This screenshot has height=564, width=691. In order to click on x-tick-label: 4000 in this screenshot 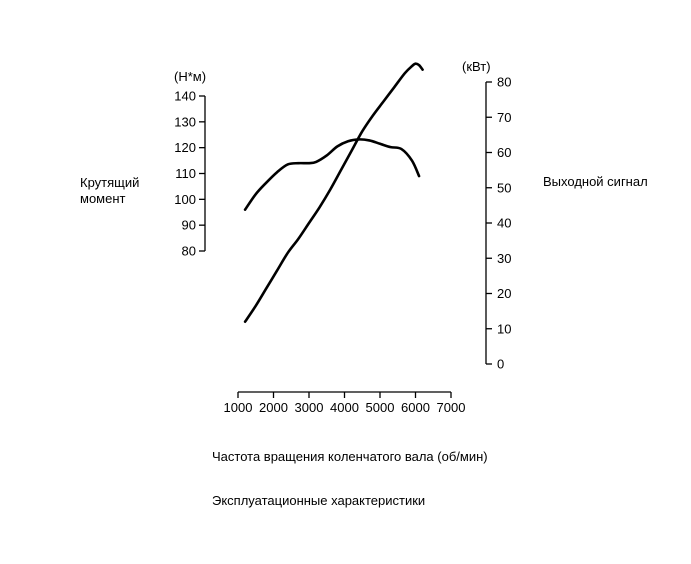, I will do `click(344, 407)`.